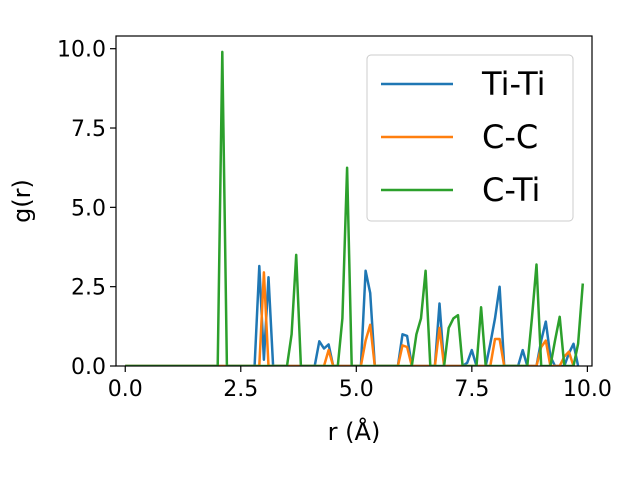 The height and width of the screenshot is (480, 640). Describe the element at coordinates (88, 367) in the screenshot. I see `y-tick-label: 0.0` at that location.